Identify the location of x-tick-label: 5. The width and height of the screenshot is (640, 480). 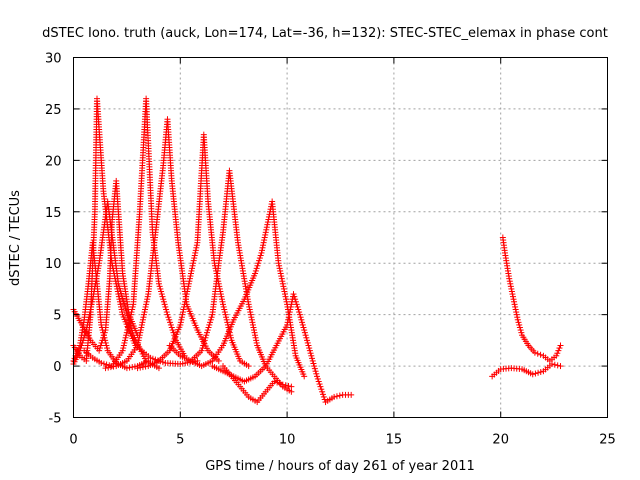
(180, 440).